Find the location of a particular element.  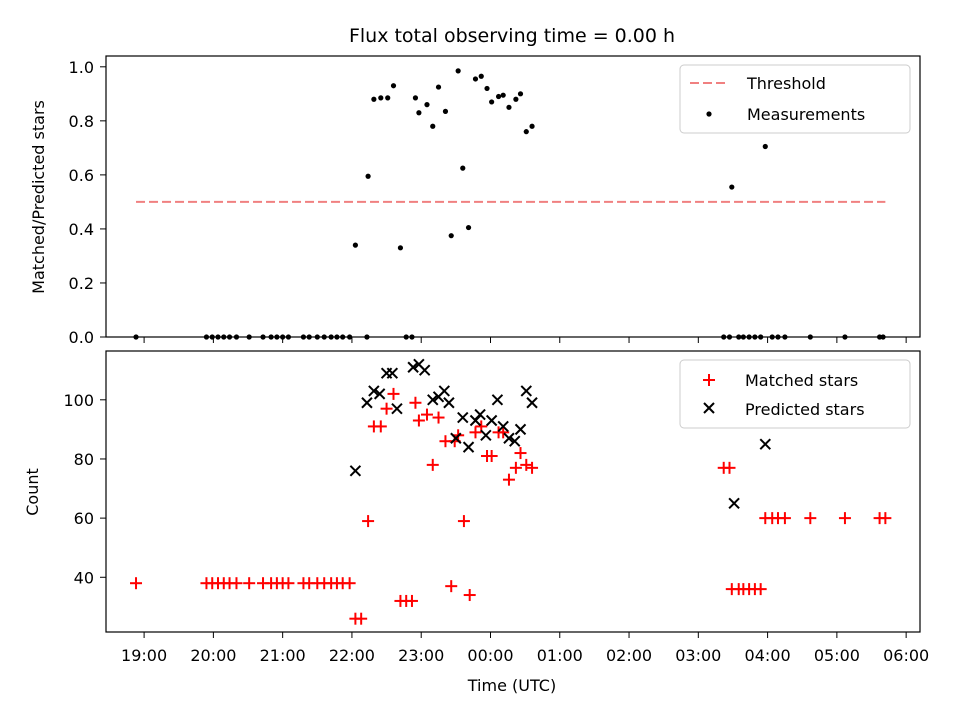

x-tick-label: 19:00 is located at coordinates (144, 655).